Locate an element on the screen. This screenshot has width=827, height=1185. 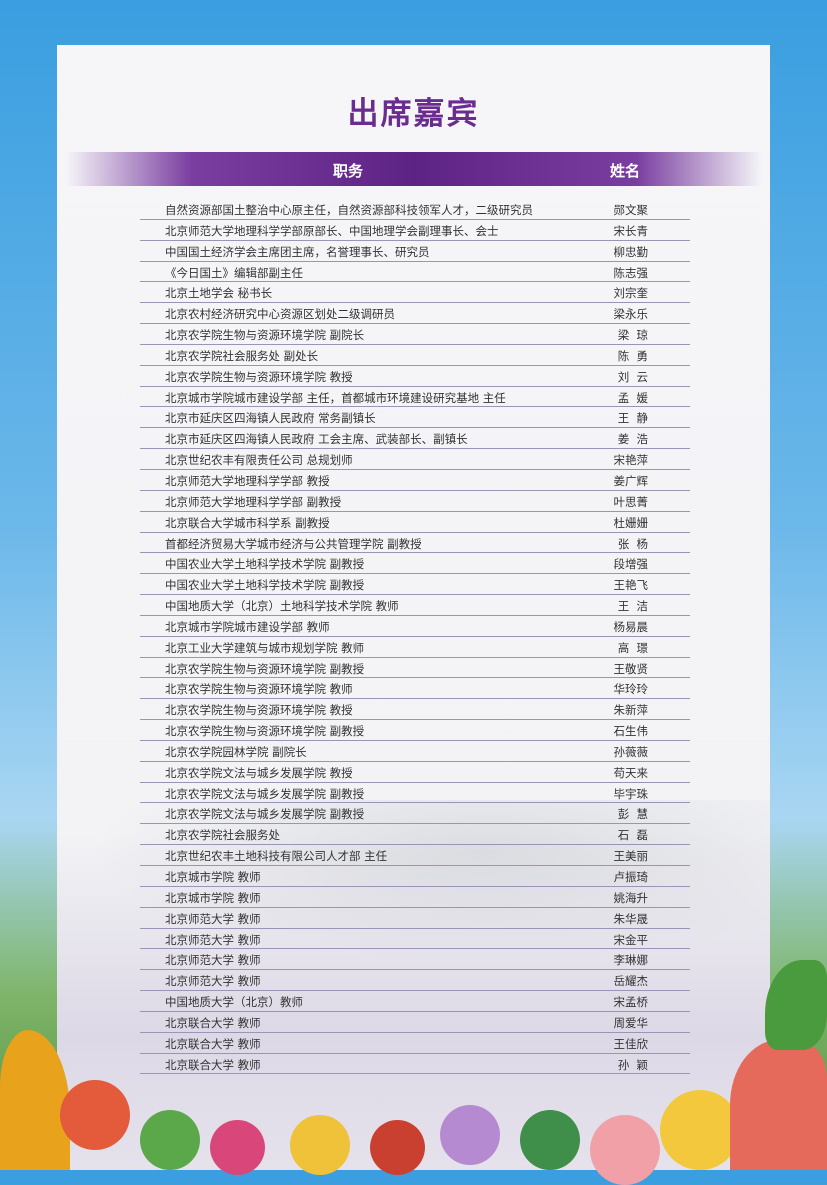
guest-name: 杜姗姗 is located at coordinates (631, 522).